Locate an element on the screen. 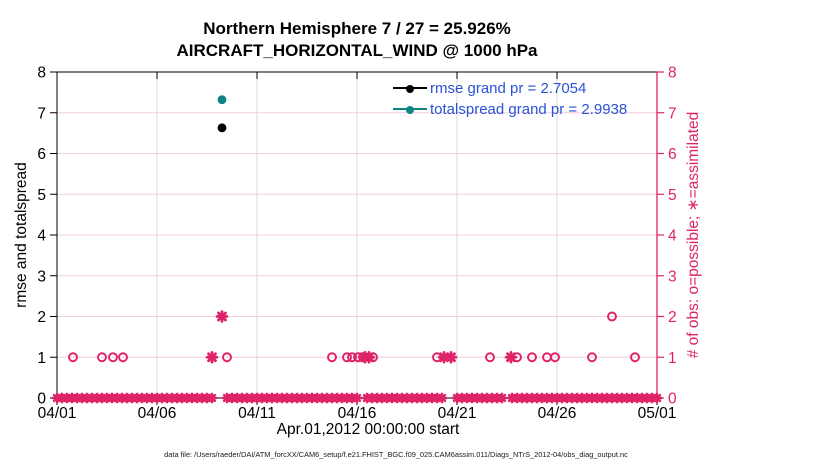 The height and width of the screenshot is (470, 830). legend-item-totalspread: totalspread grand pr = 2.9938 is located at coordinates (510, 109).